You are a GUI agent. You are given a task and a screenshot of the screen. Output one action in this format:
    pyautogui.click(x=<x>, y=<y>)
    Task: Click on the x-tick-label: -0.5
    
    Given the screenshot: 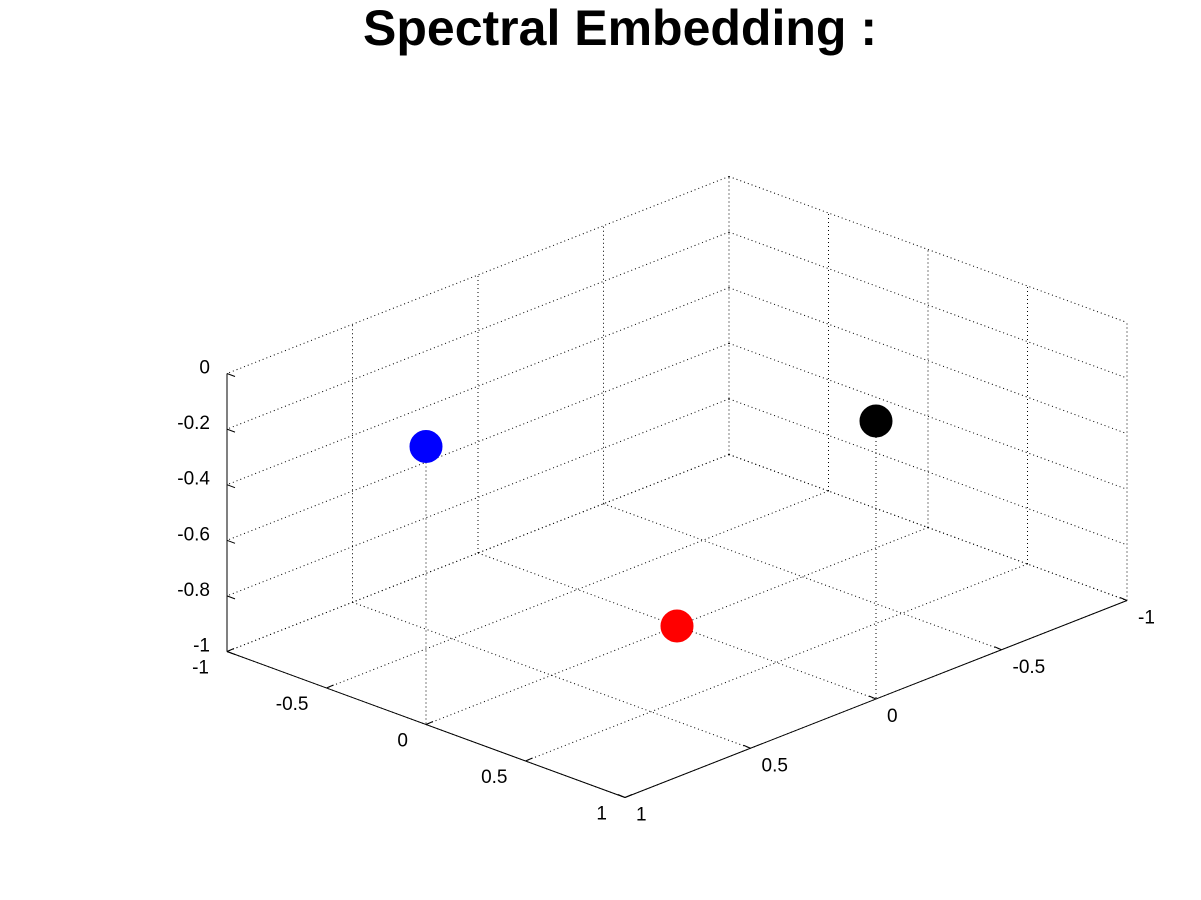 What is the action you would take?
    pyautogui.click(x=1029, y=667)
    